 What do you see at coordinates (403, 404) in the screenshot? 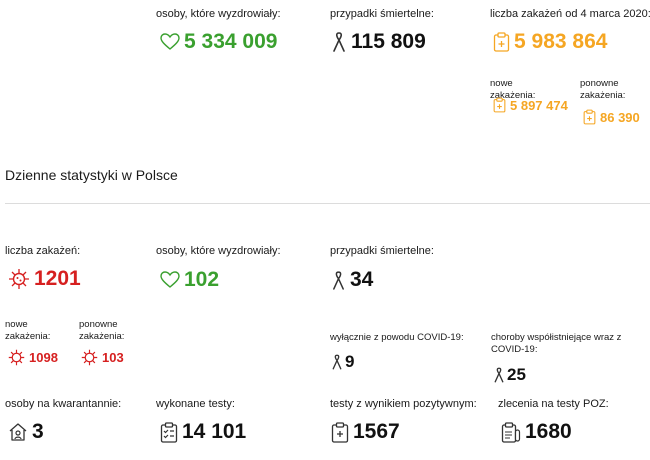
I see `positive-tests-label: testy z wynikiem pozytywnym:` at bounding box center [403, 404].